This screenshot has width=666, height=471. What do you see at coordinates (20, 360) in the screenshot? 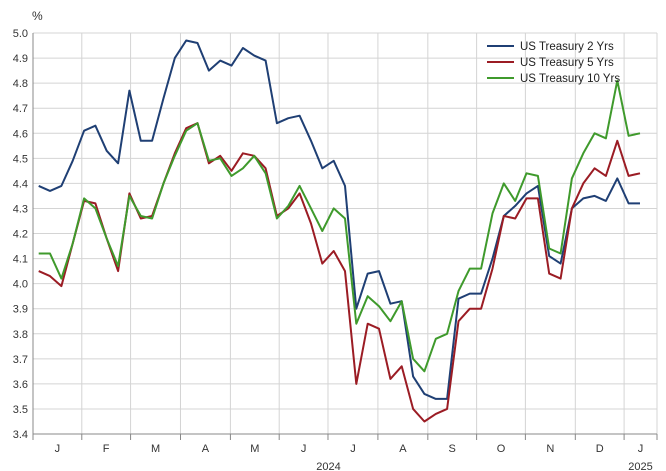
I see `y-tick-label: 3.7` at bounding box center [20, 360].